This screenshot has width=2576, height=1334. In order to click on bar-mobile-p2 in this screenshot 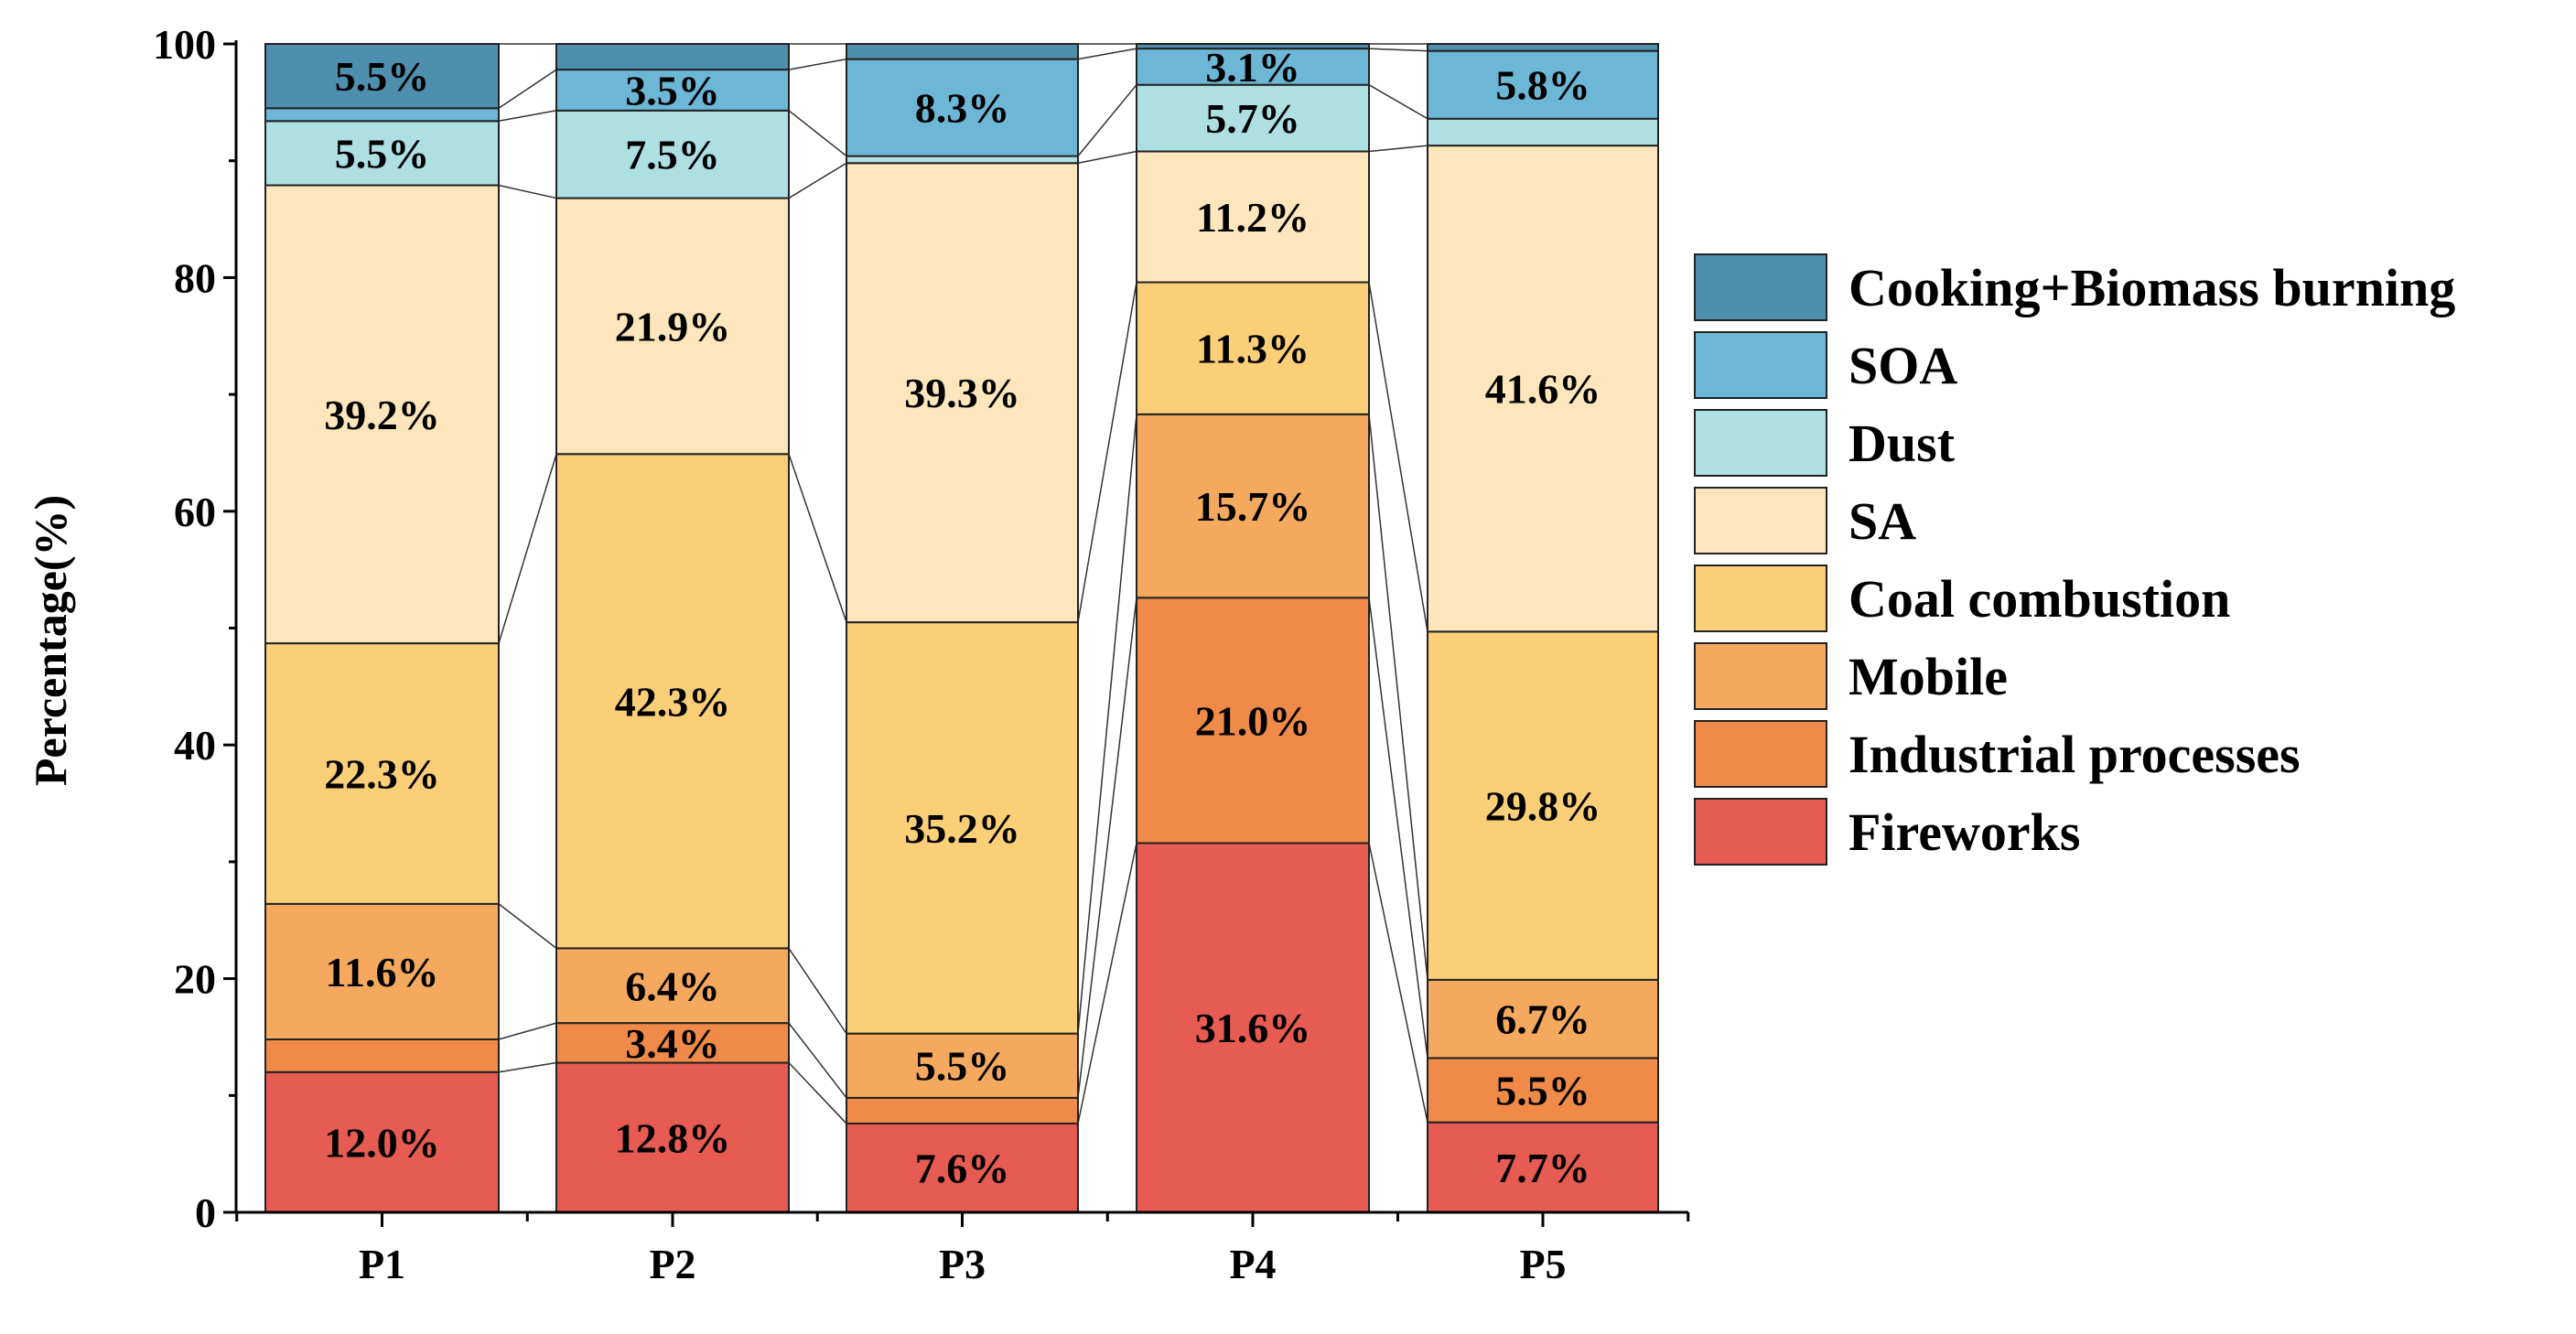, I will do `click(672, 986)`.